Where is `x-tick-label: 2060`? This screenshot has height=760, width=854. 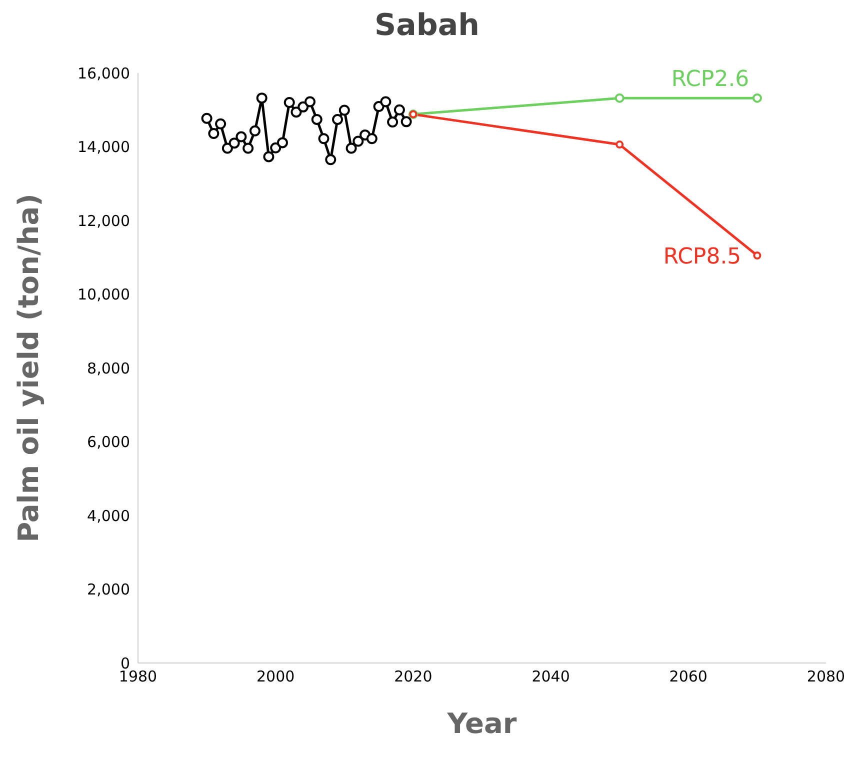
x-tick-label: 2060 is located at coordinates (688, 677).